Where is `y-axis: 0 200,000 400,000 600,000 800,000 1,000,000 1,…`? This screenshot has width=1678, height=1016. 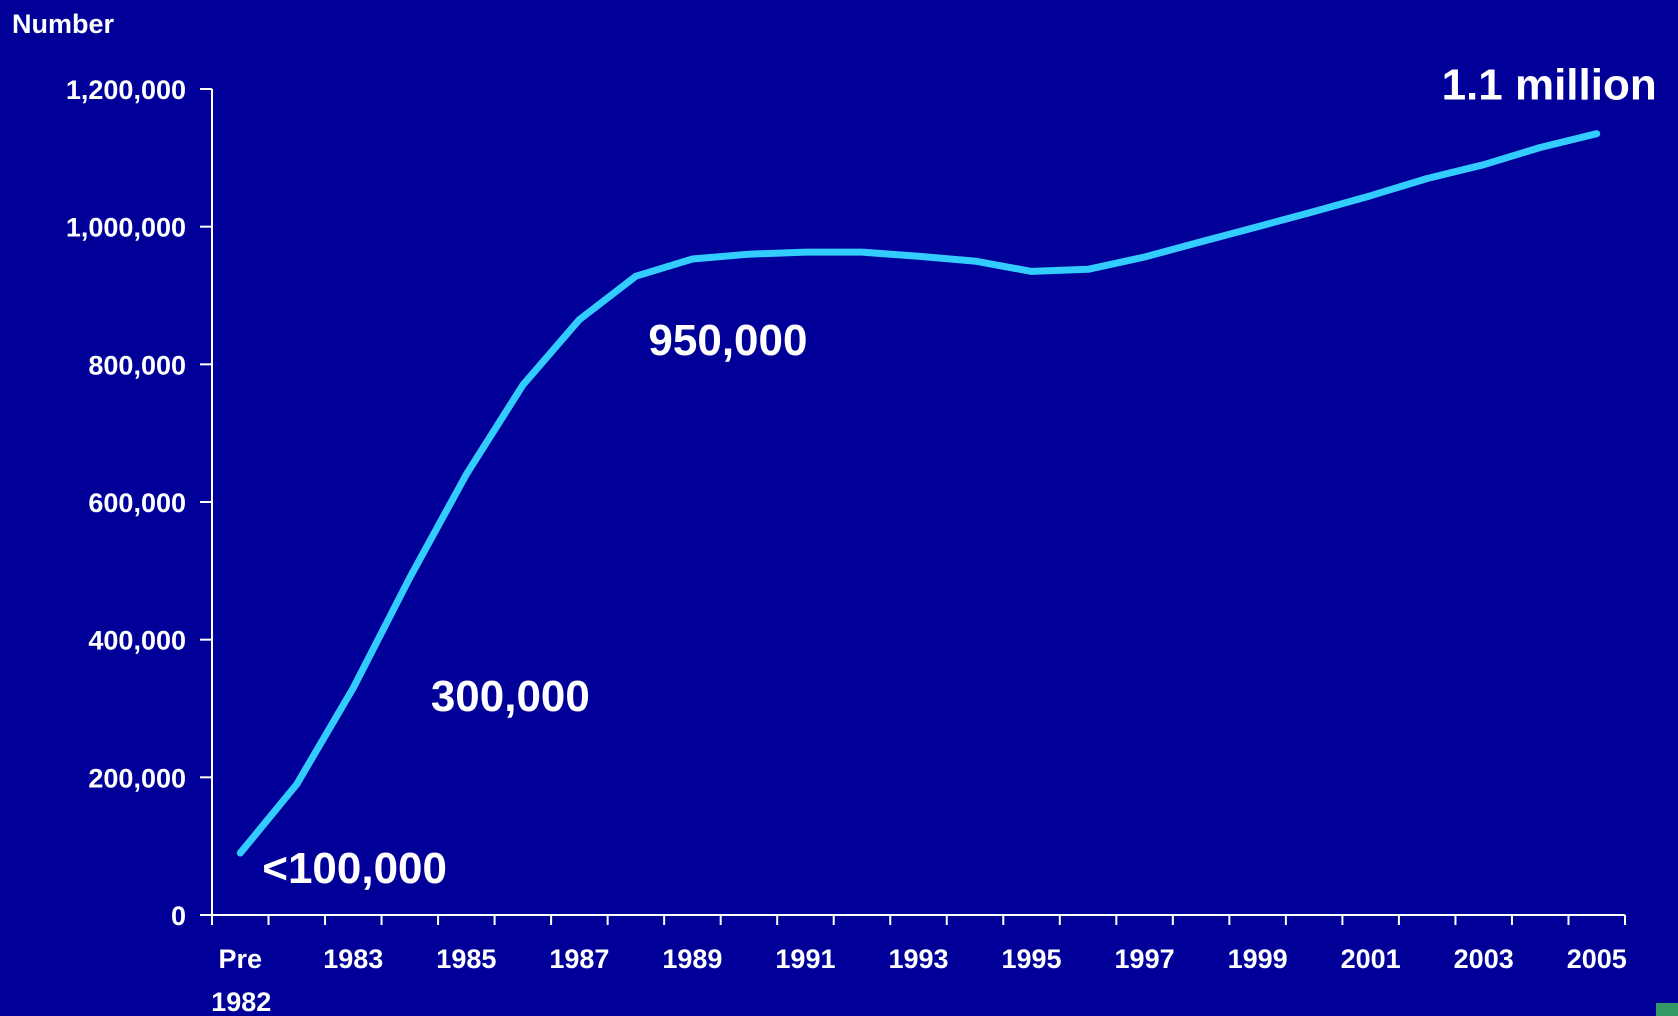 y-axis: 0 200,000 400,000 600,000 800,000 1,000,000 1,… is located at coordinates (139, 503).